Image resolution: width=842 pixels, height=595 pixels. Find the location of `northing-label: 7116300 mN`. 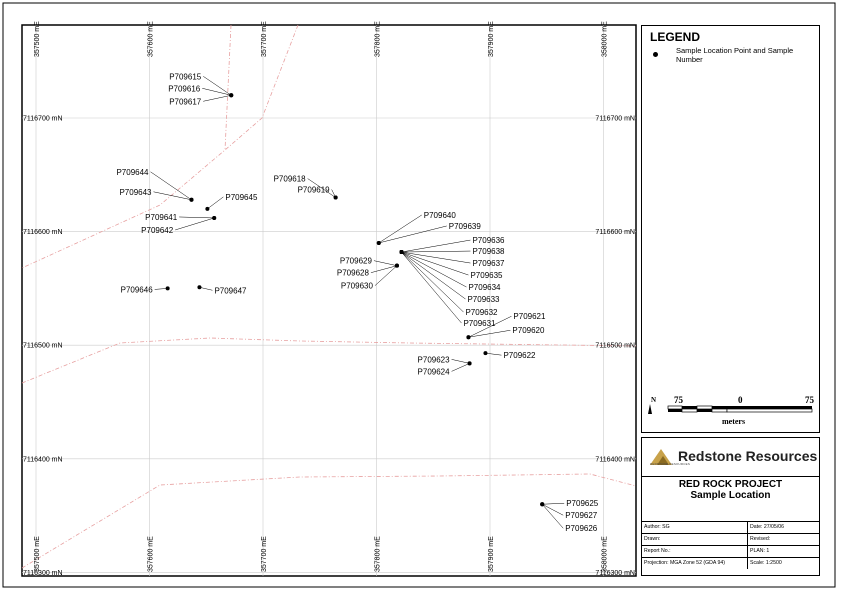

northing-label: 7116300 mN is located at coordinates (43, 573).